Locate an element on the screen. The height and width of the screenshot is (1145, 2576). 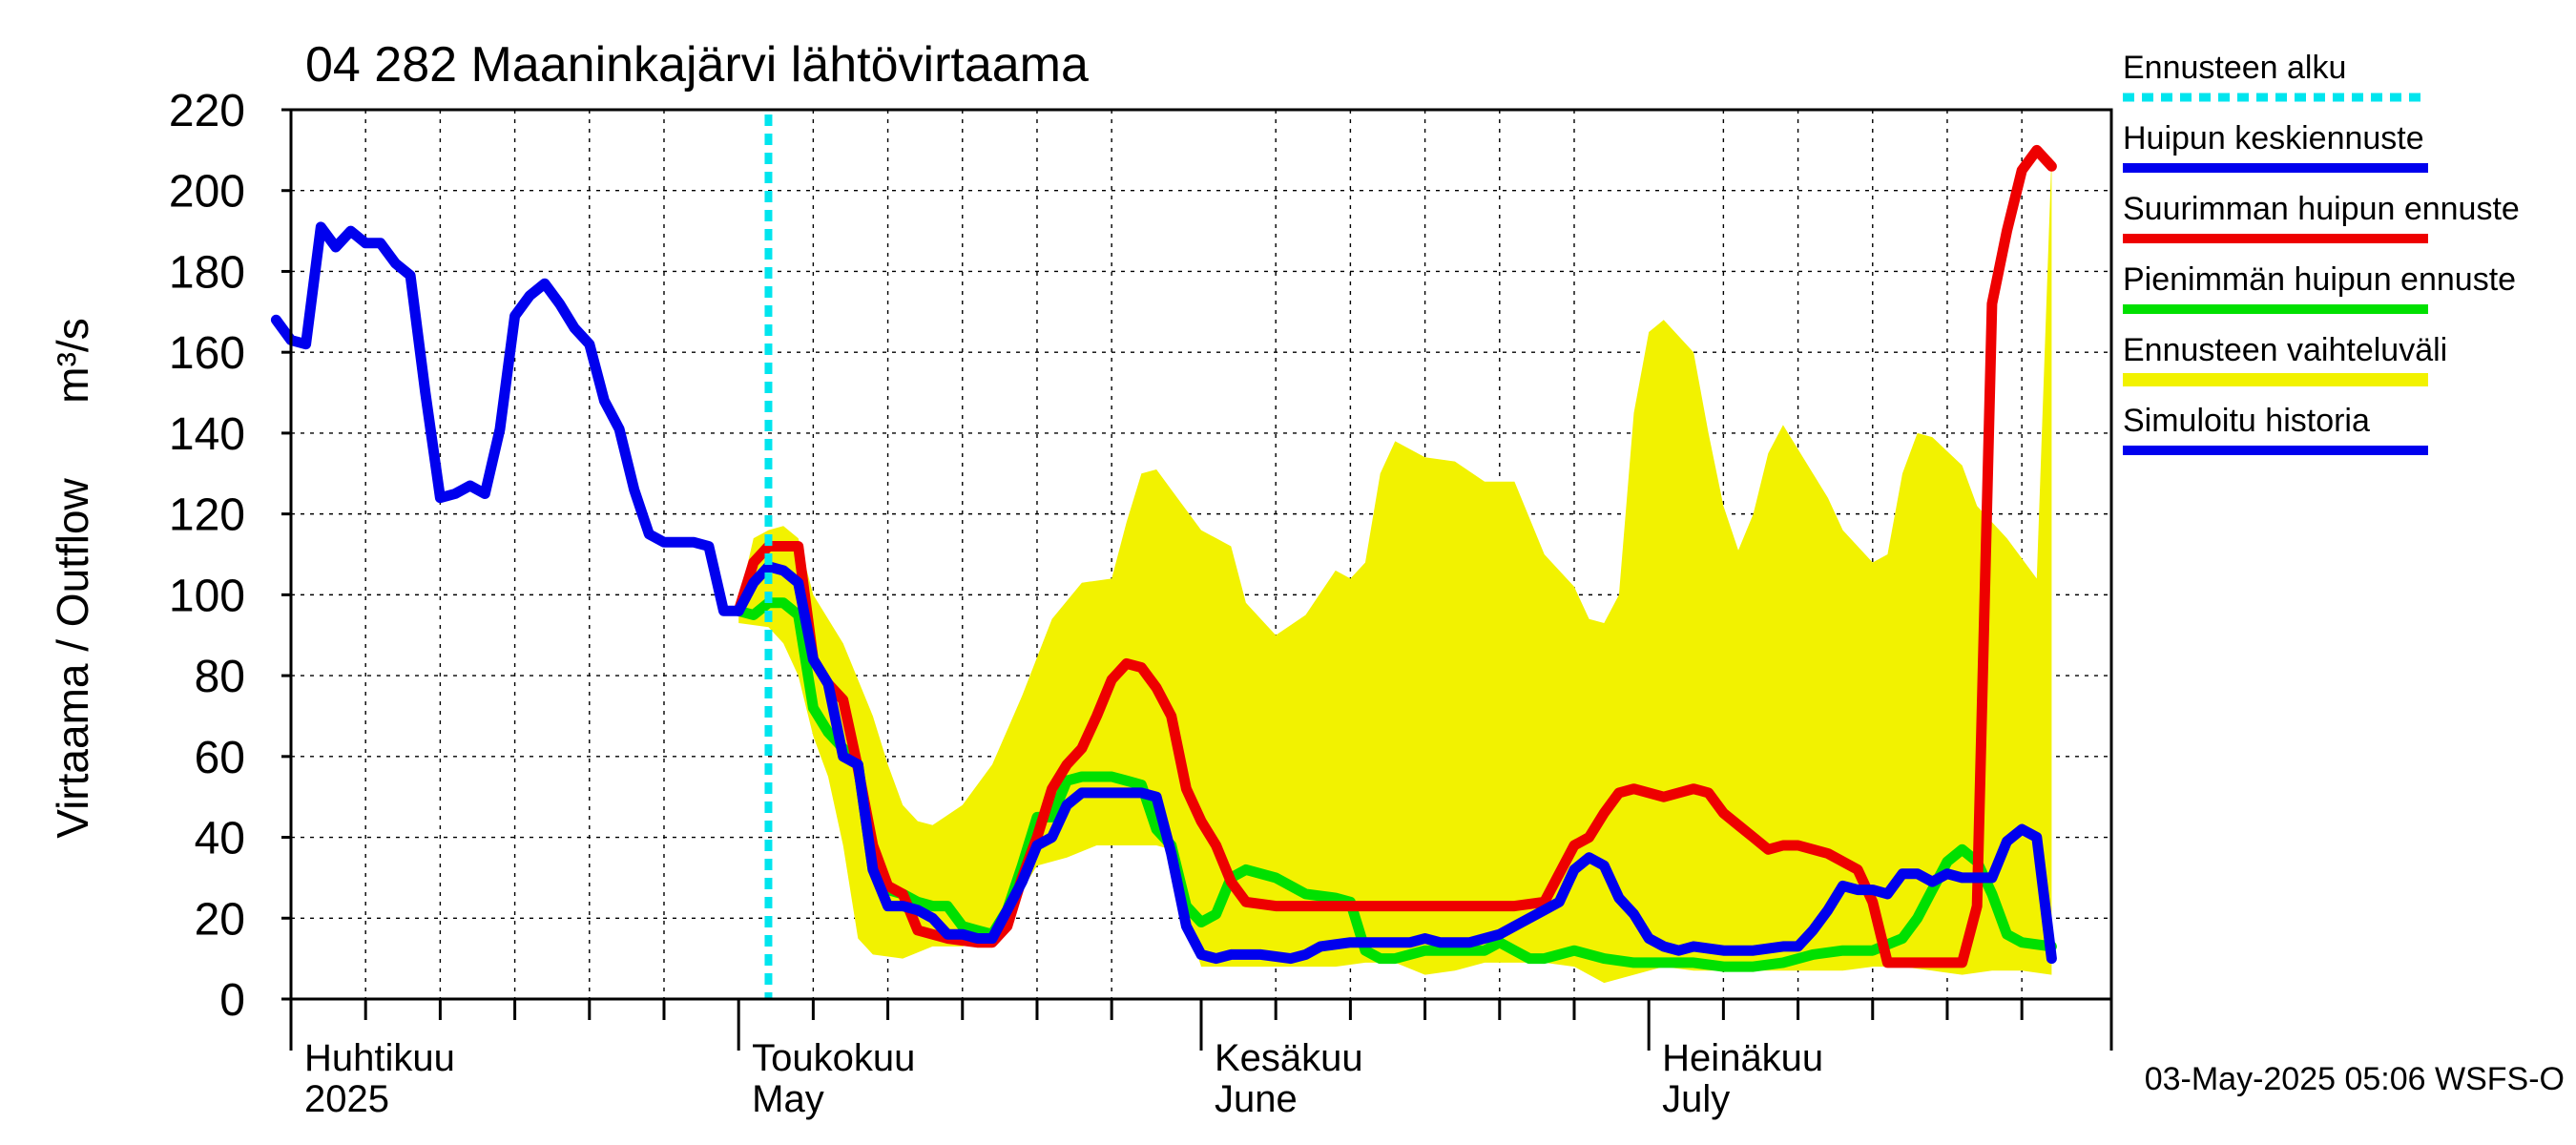
legend-label: Ennusteen vaihteluväli is located at coordinates (2285, 350).